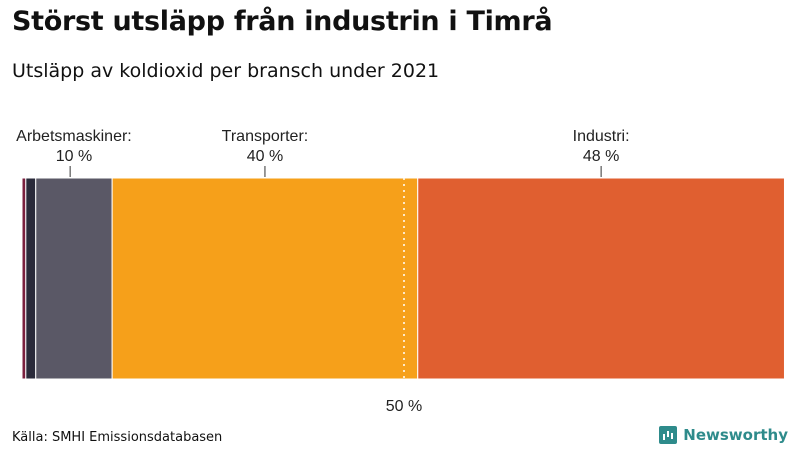  I want to click on newsworthy-logo-text: Newsworthy, so click(735, 435).